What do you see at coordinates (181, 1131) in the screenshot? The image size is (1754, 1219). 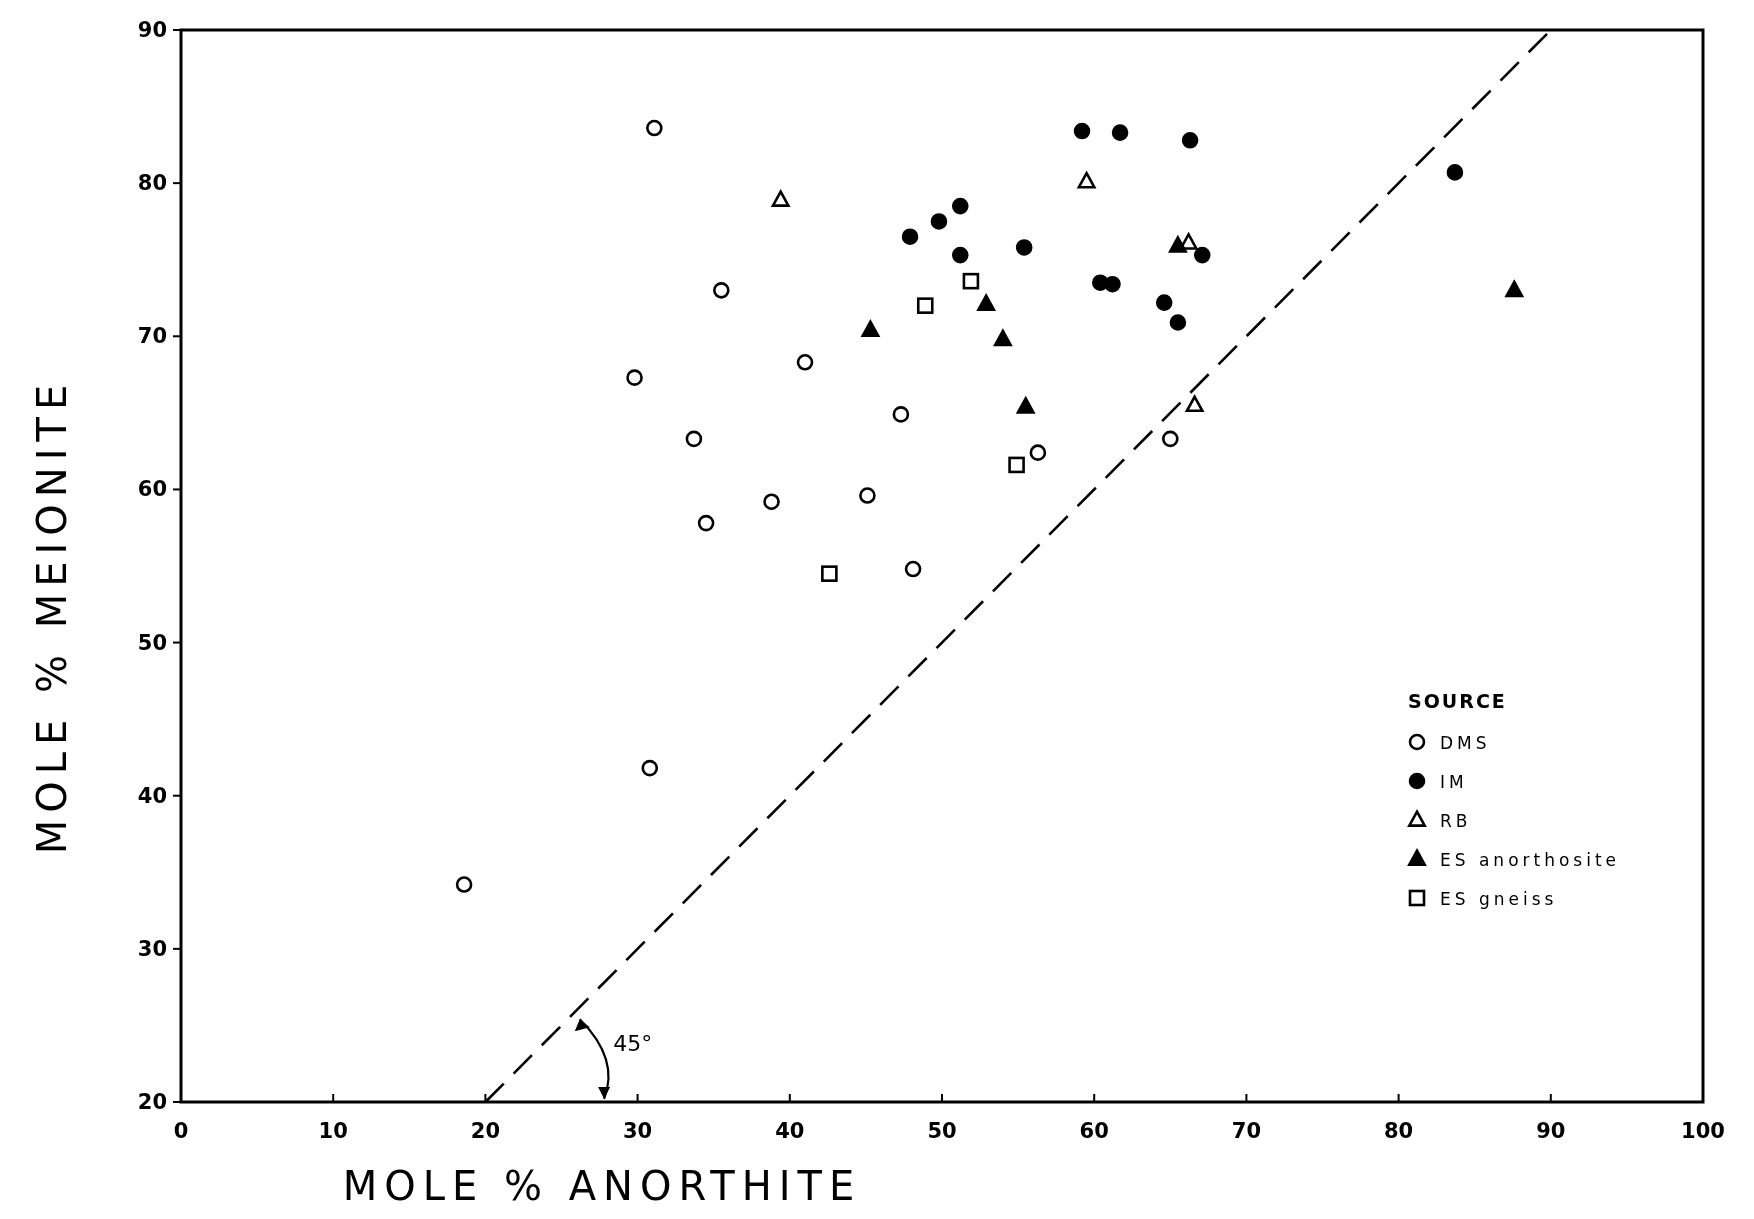 I see `x-tick-label: 0` at bounding box center [181, 1131].